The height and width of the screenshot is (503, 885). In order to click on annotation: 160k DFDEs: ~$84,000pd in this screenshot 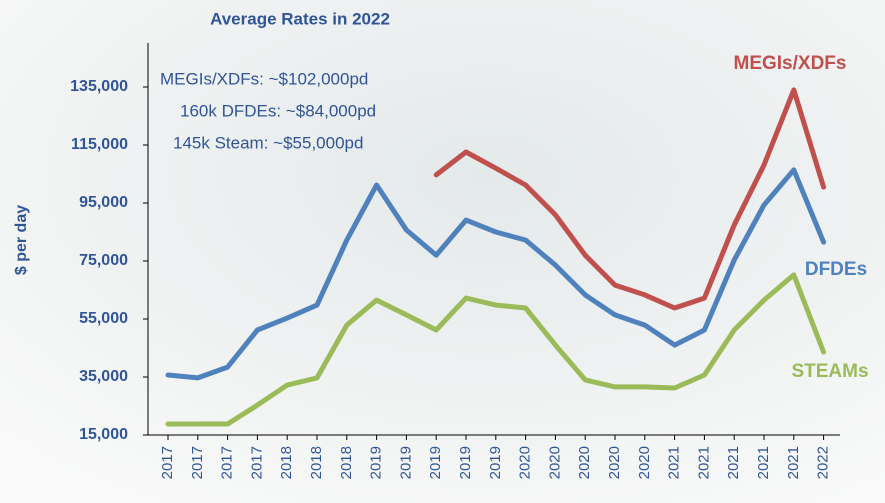, I will do `click(278, 110)`.